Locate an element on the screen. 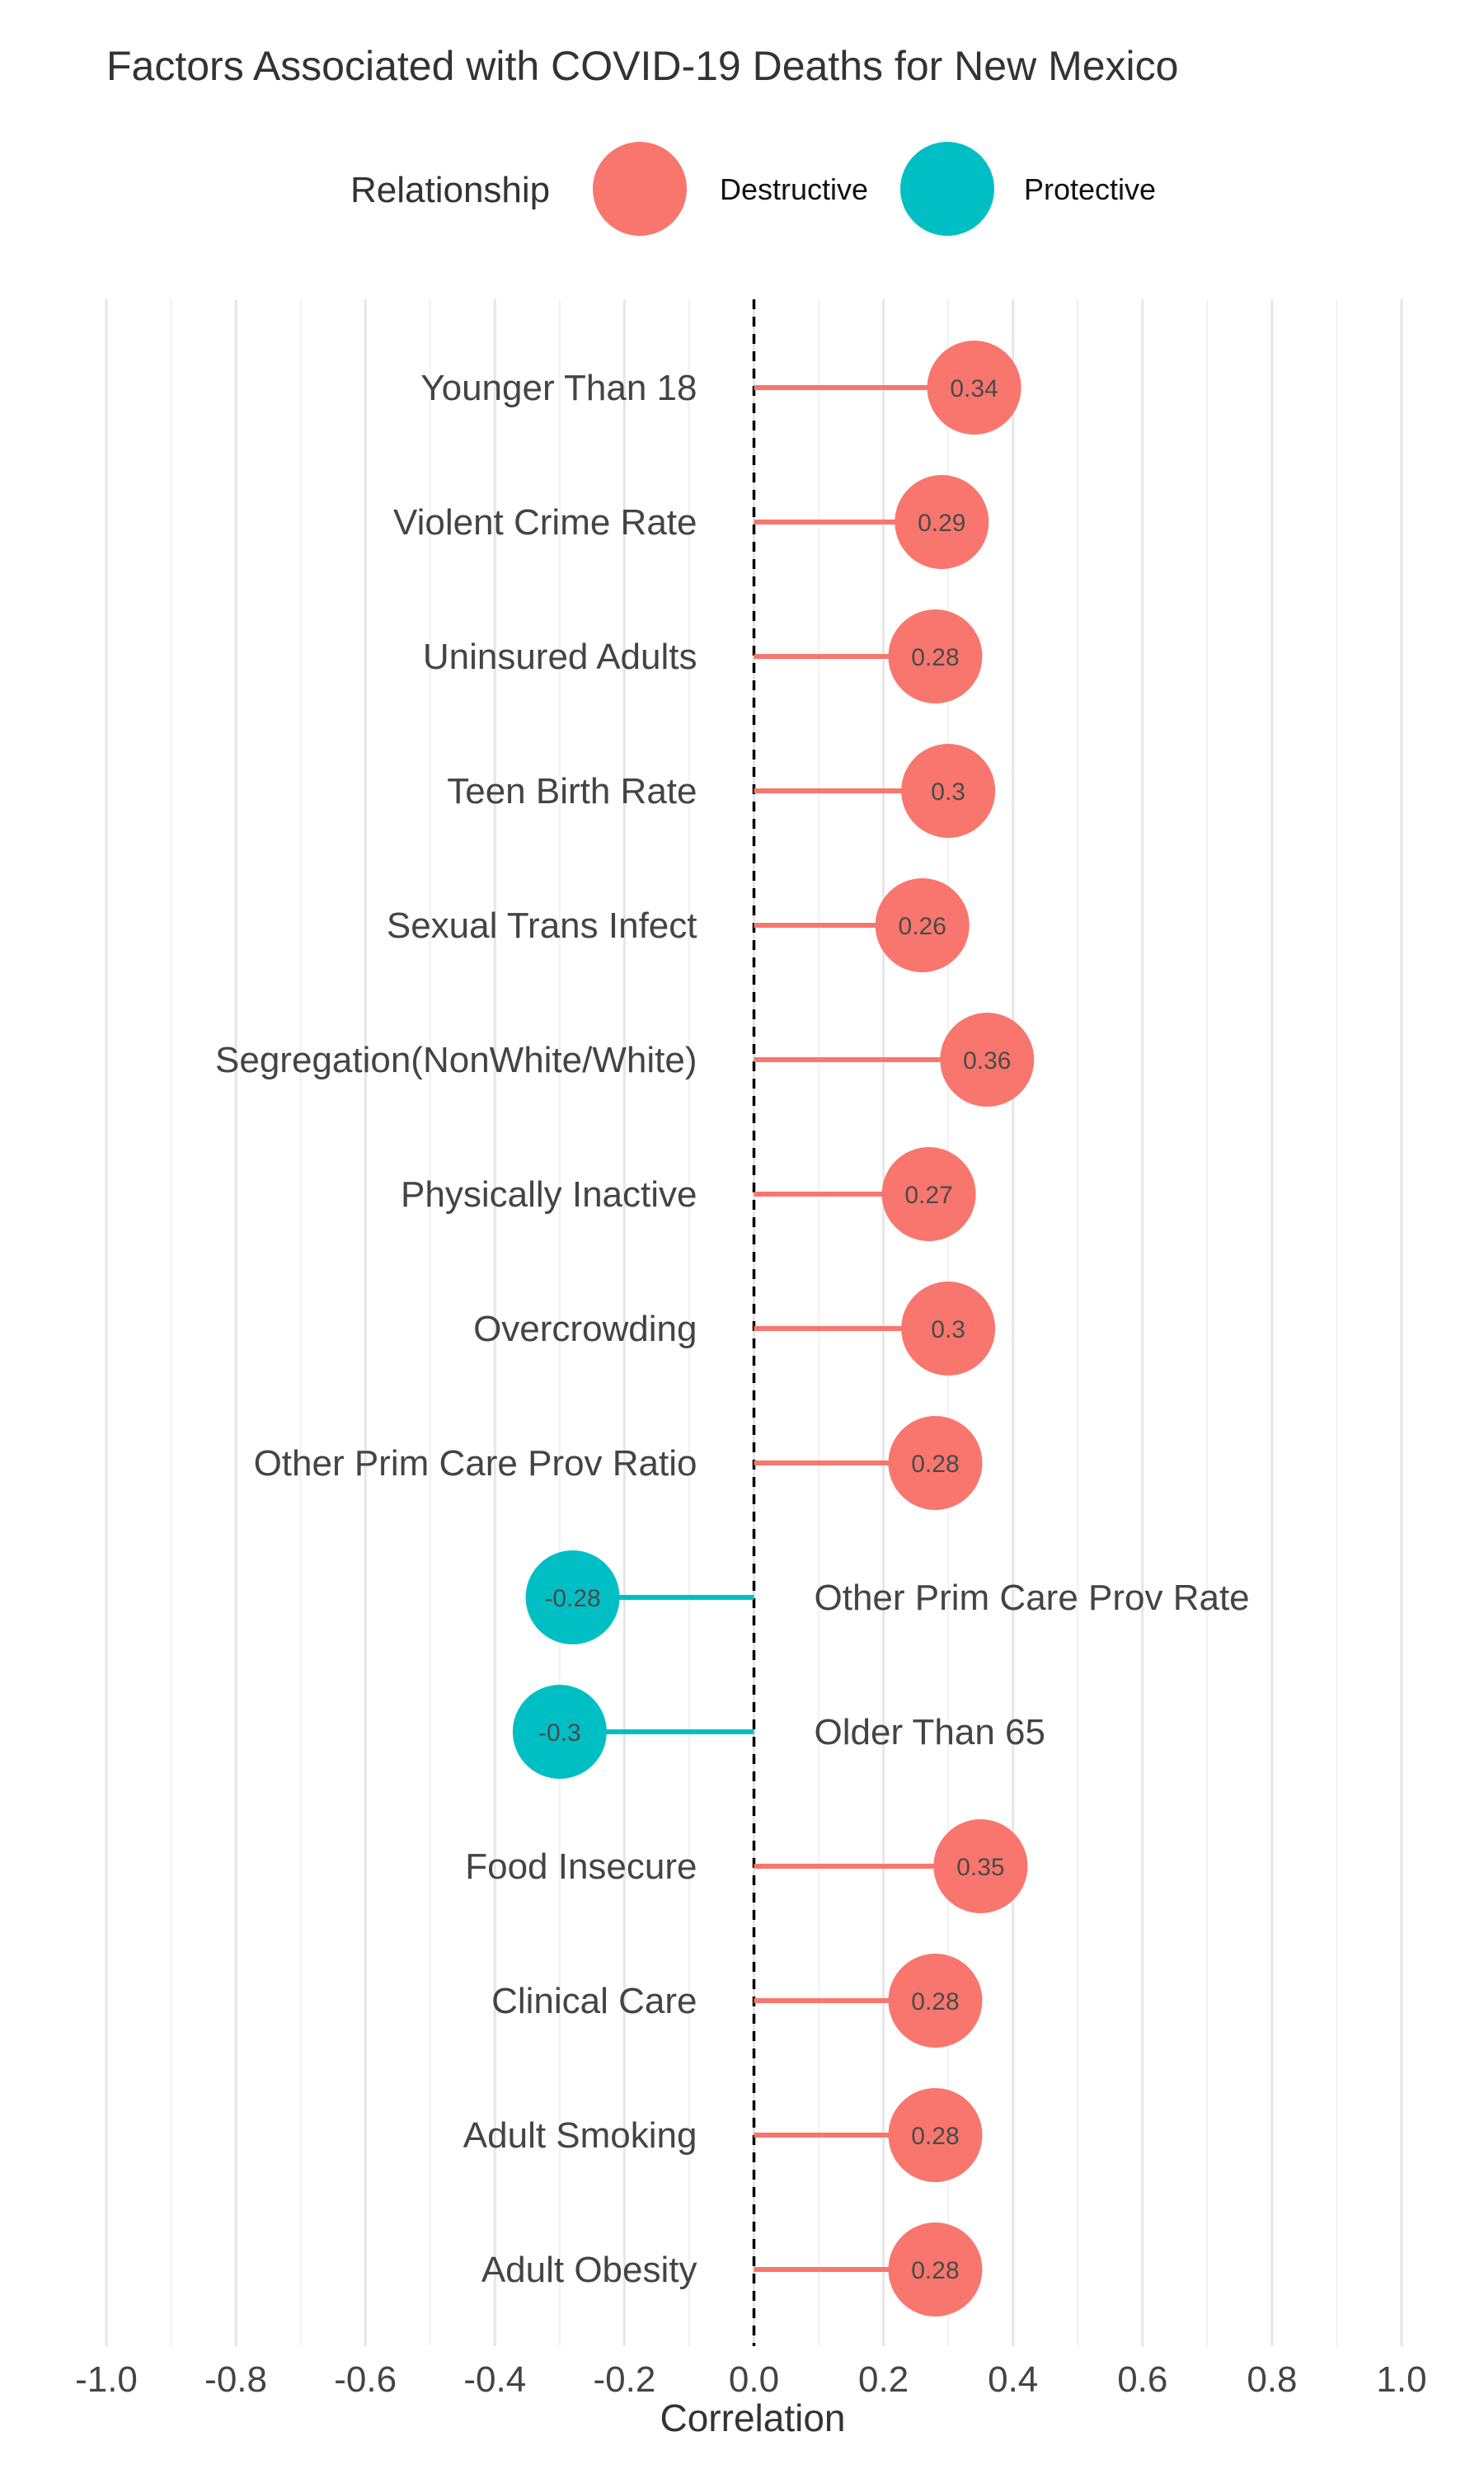 The width and height of the screenshot is (1484, 2474). legend-title: Relationship is located at coordinates (450, 190).